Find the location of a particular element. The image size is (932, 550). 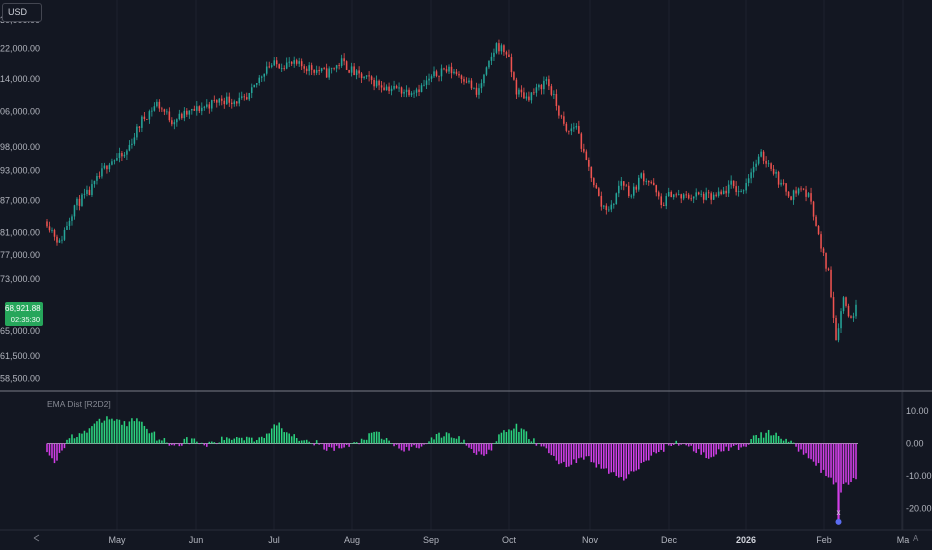

time-axis: May Jun Jul Aug Sep Oct Nov Dec 2026 Feb Ma is located at coordinates (508, 540).